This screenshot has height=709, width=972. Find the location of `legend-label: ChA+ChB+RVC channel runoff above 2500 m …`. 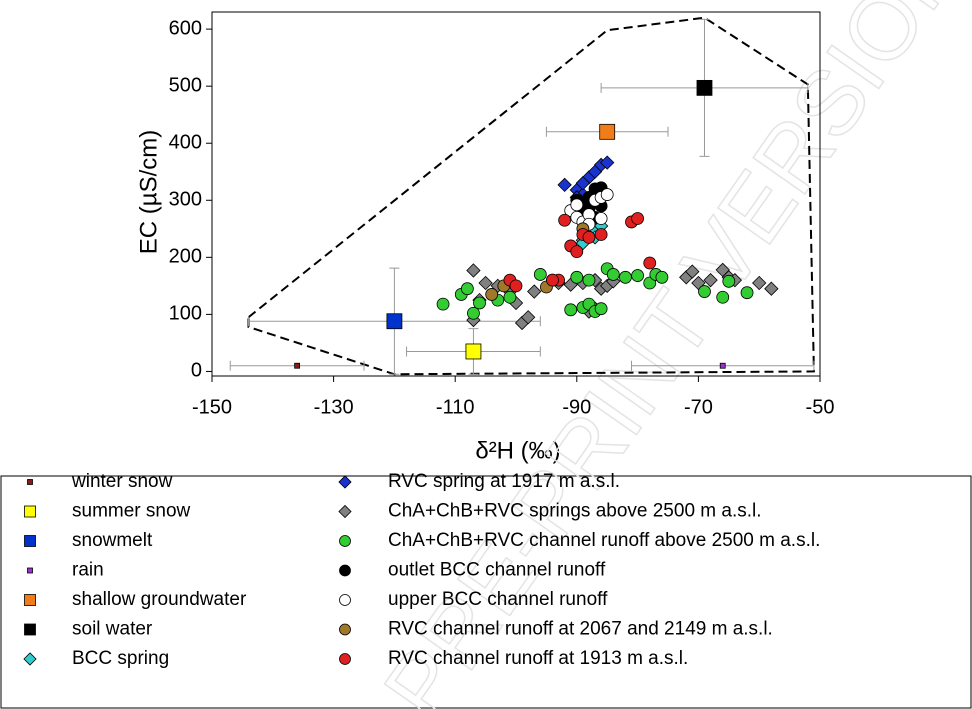

legend-label: ChA+ChB+RVC channel runoff above 2500 m … is located at coordinates (604, 540).